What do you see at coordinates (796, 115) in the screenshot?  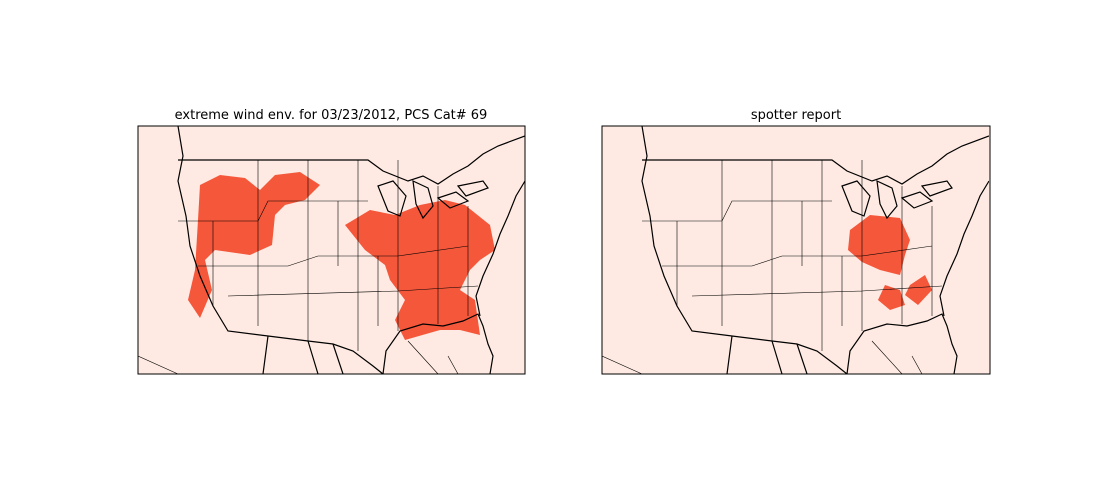 I see `panel-title: spotter report` at bounding box center [796, 115].